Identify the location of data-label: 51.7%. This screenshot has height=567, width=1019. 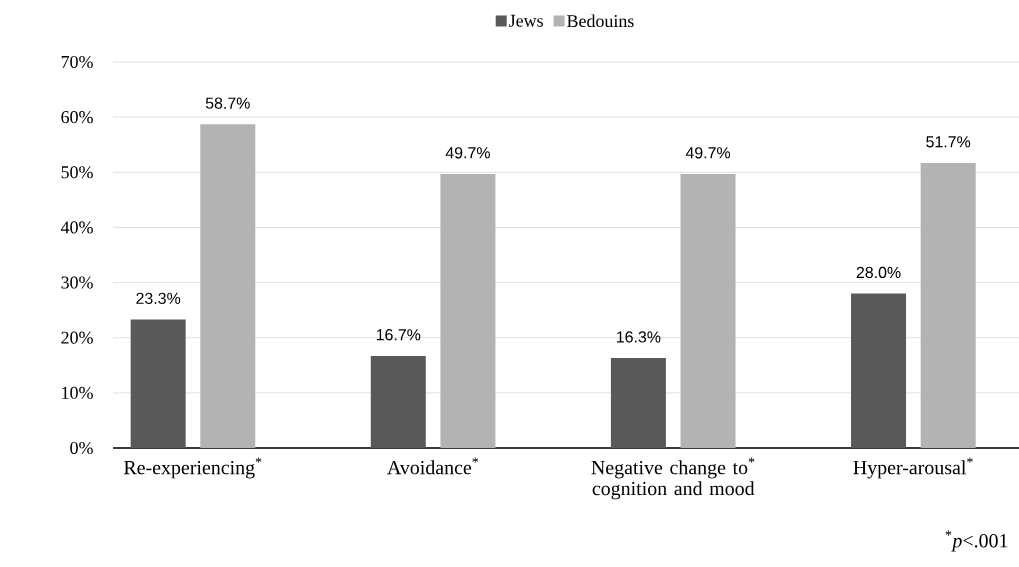
(948, 142).